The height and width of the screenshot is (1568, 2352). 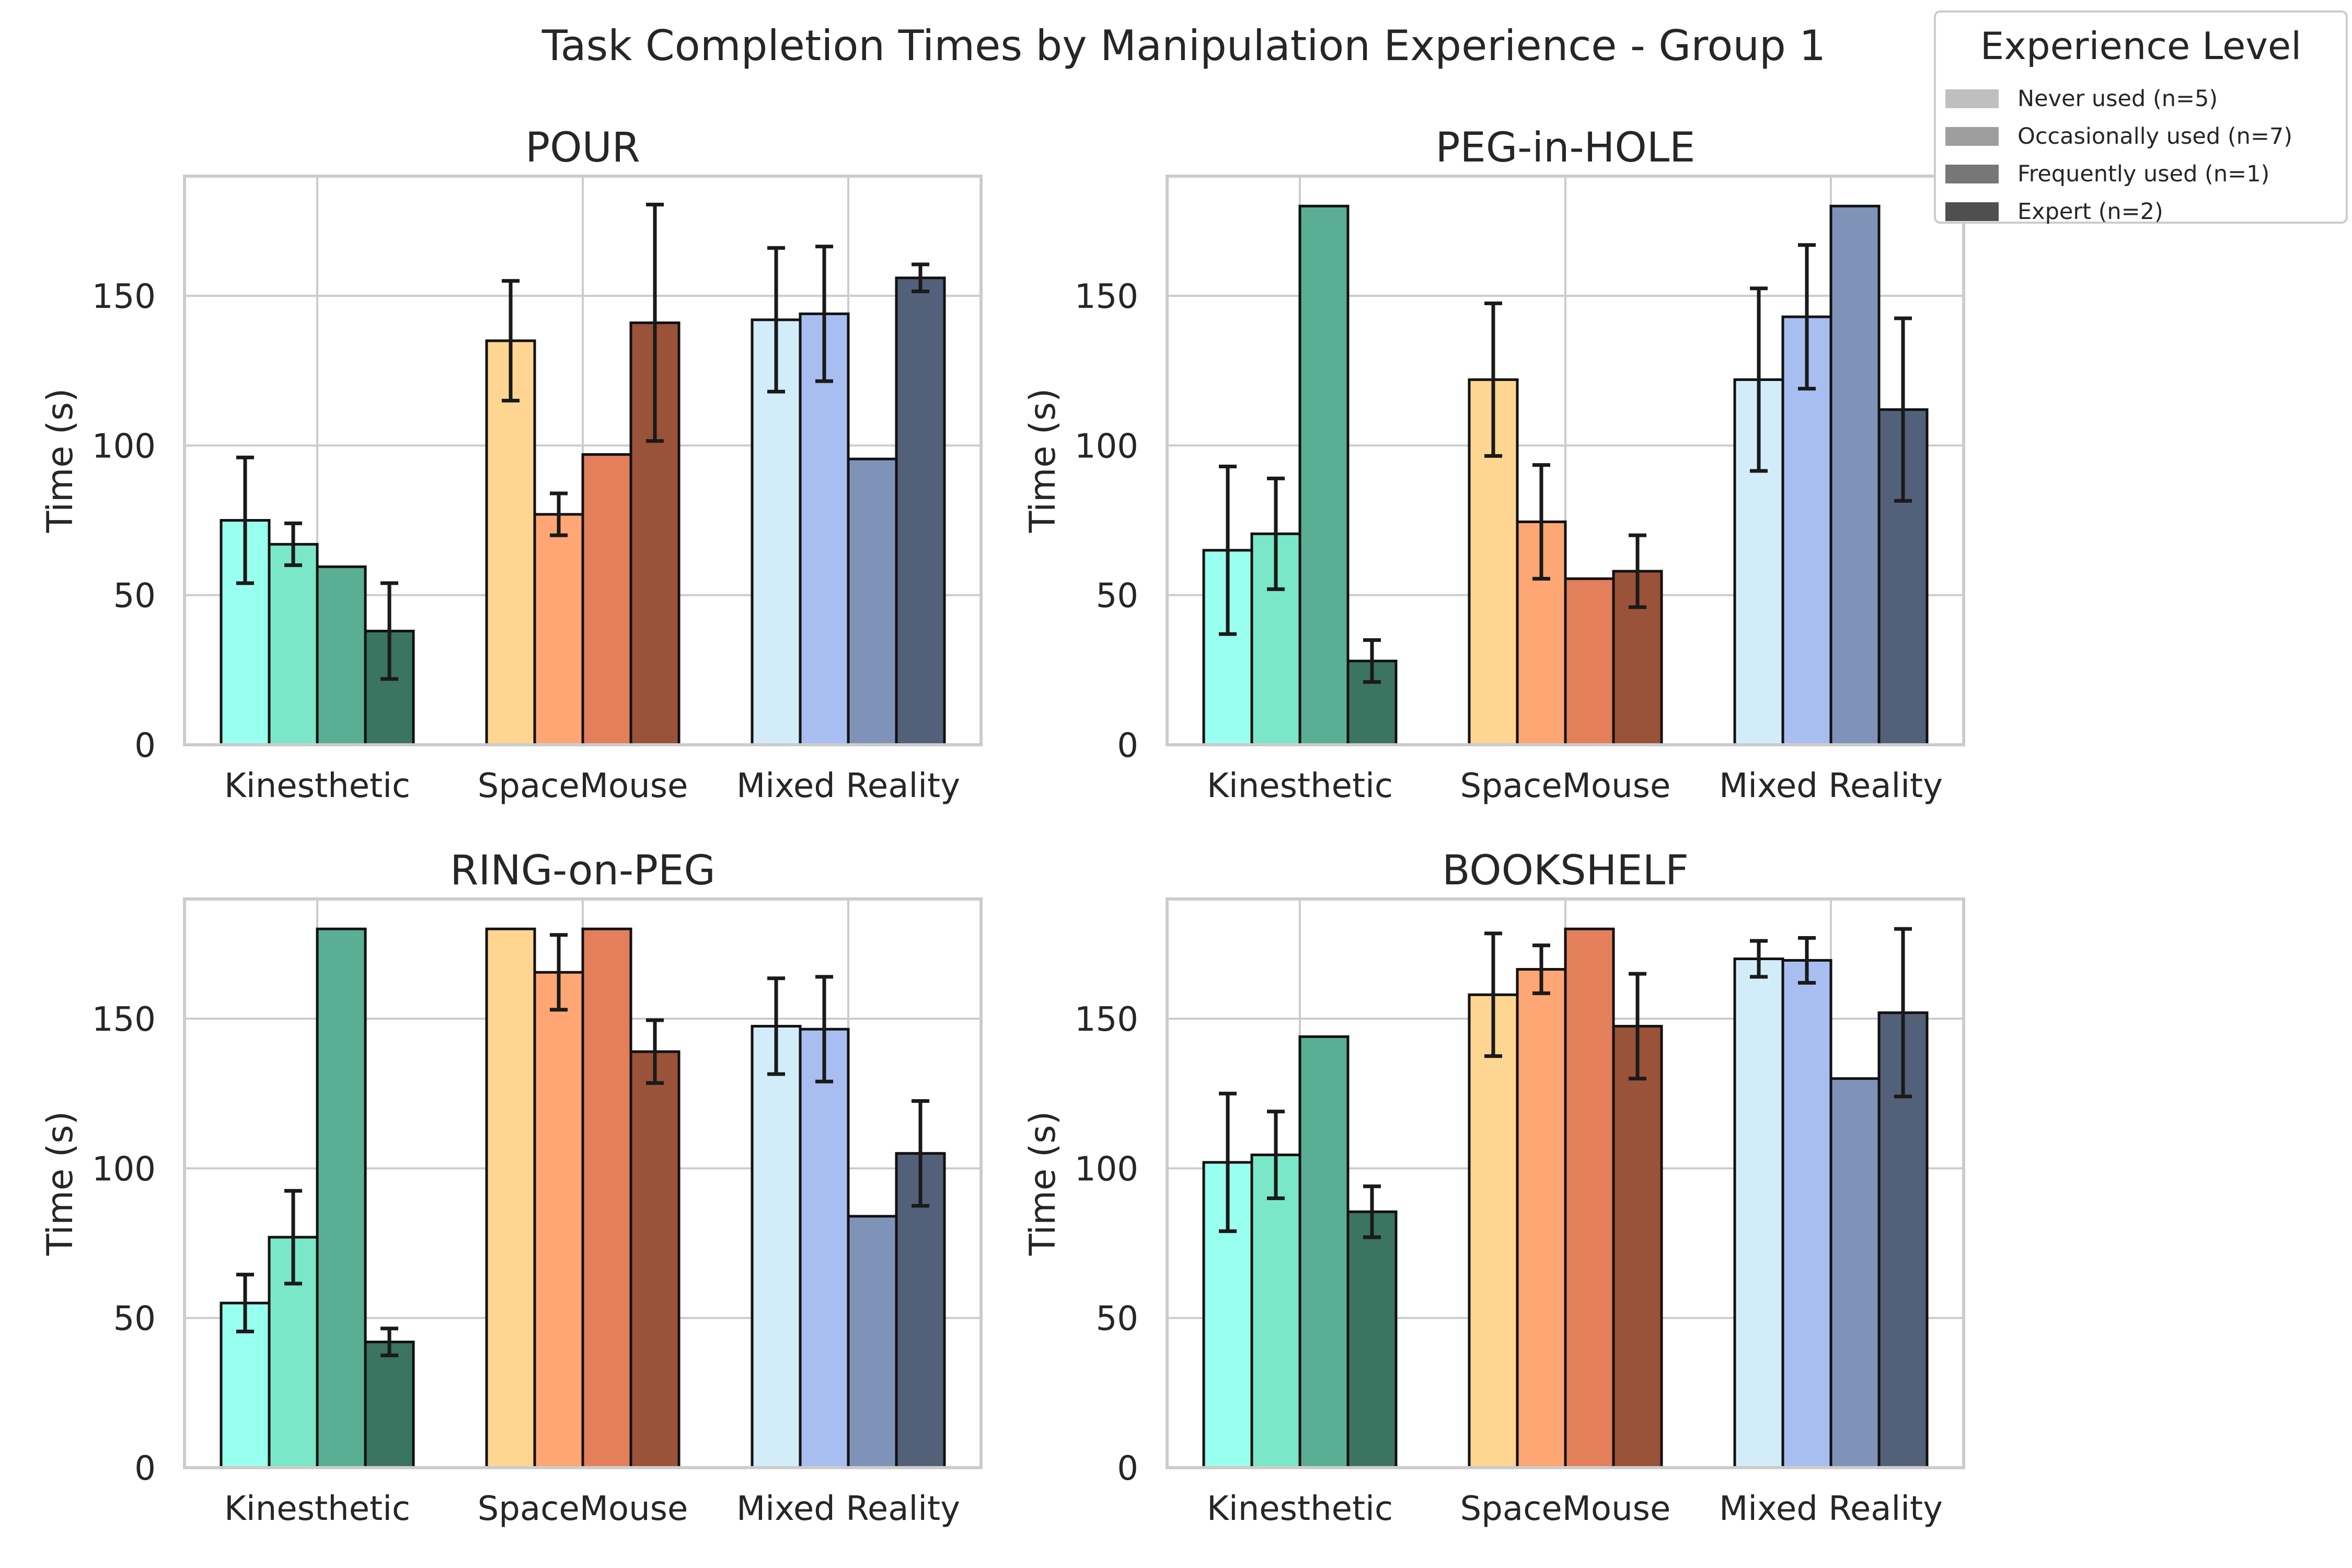 I want to click on y-tick-label-bookshelf-50: 50, so click(x=1117, y=1319).